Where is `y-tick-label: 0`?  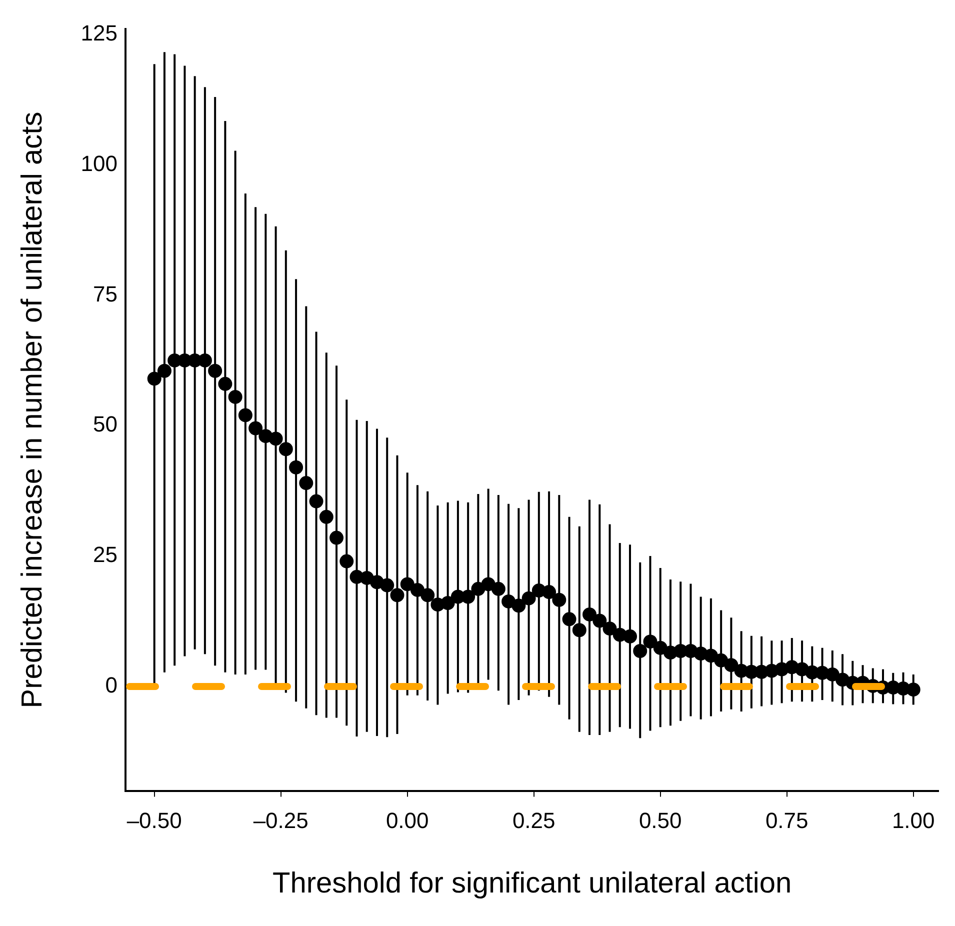 y-tick-label: 0 is located at coordinates (111, 685).